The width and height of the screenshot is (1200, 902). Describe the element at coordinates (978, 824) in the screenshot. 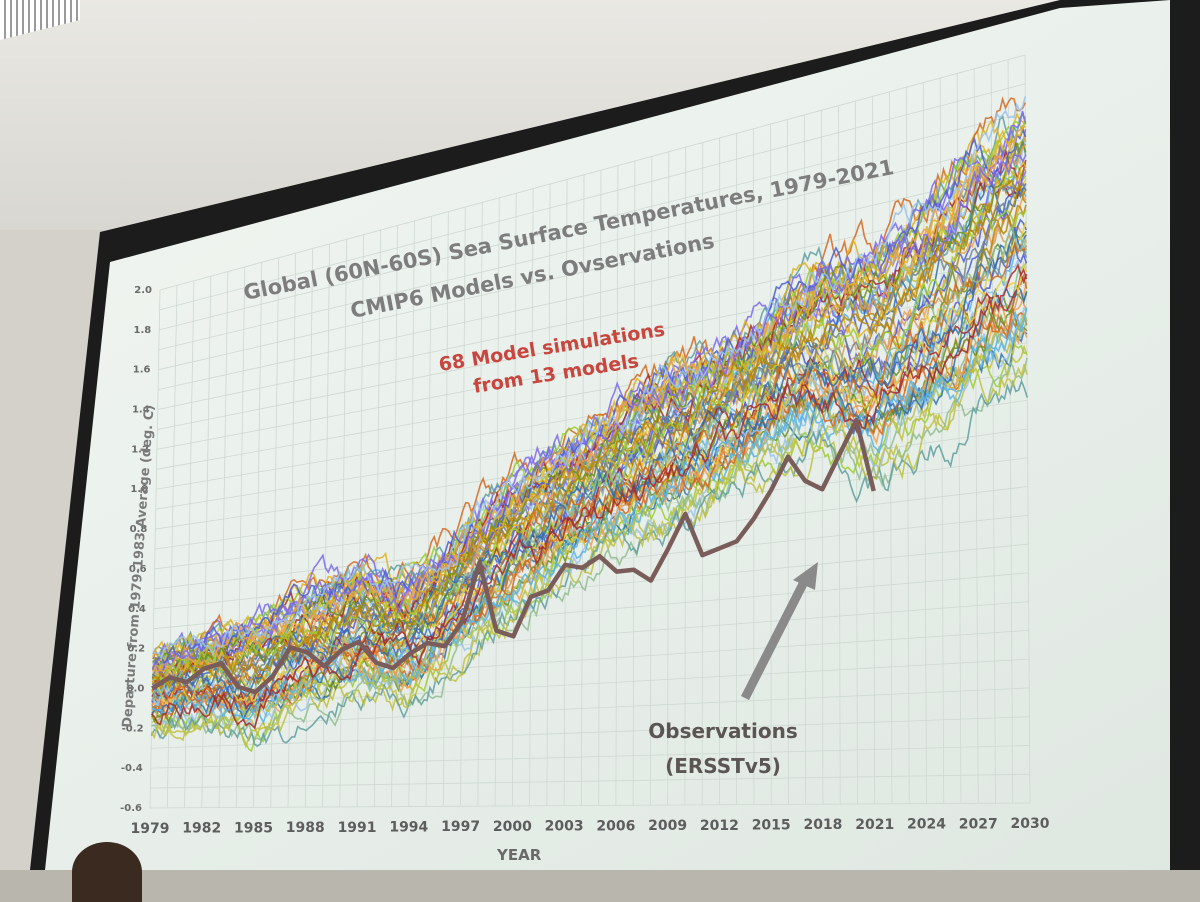

I see `x-tick-label: 2027` at that location.